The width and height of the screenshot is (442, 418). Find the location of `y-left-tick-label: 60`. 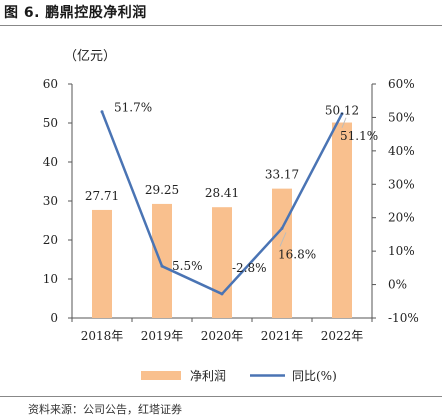

y-left-tick-label: 60 is located at coordinates (50, 84).